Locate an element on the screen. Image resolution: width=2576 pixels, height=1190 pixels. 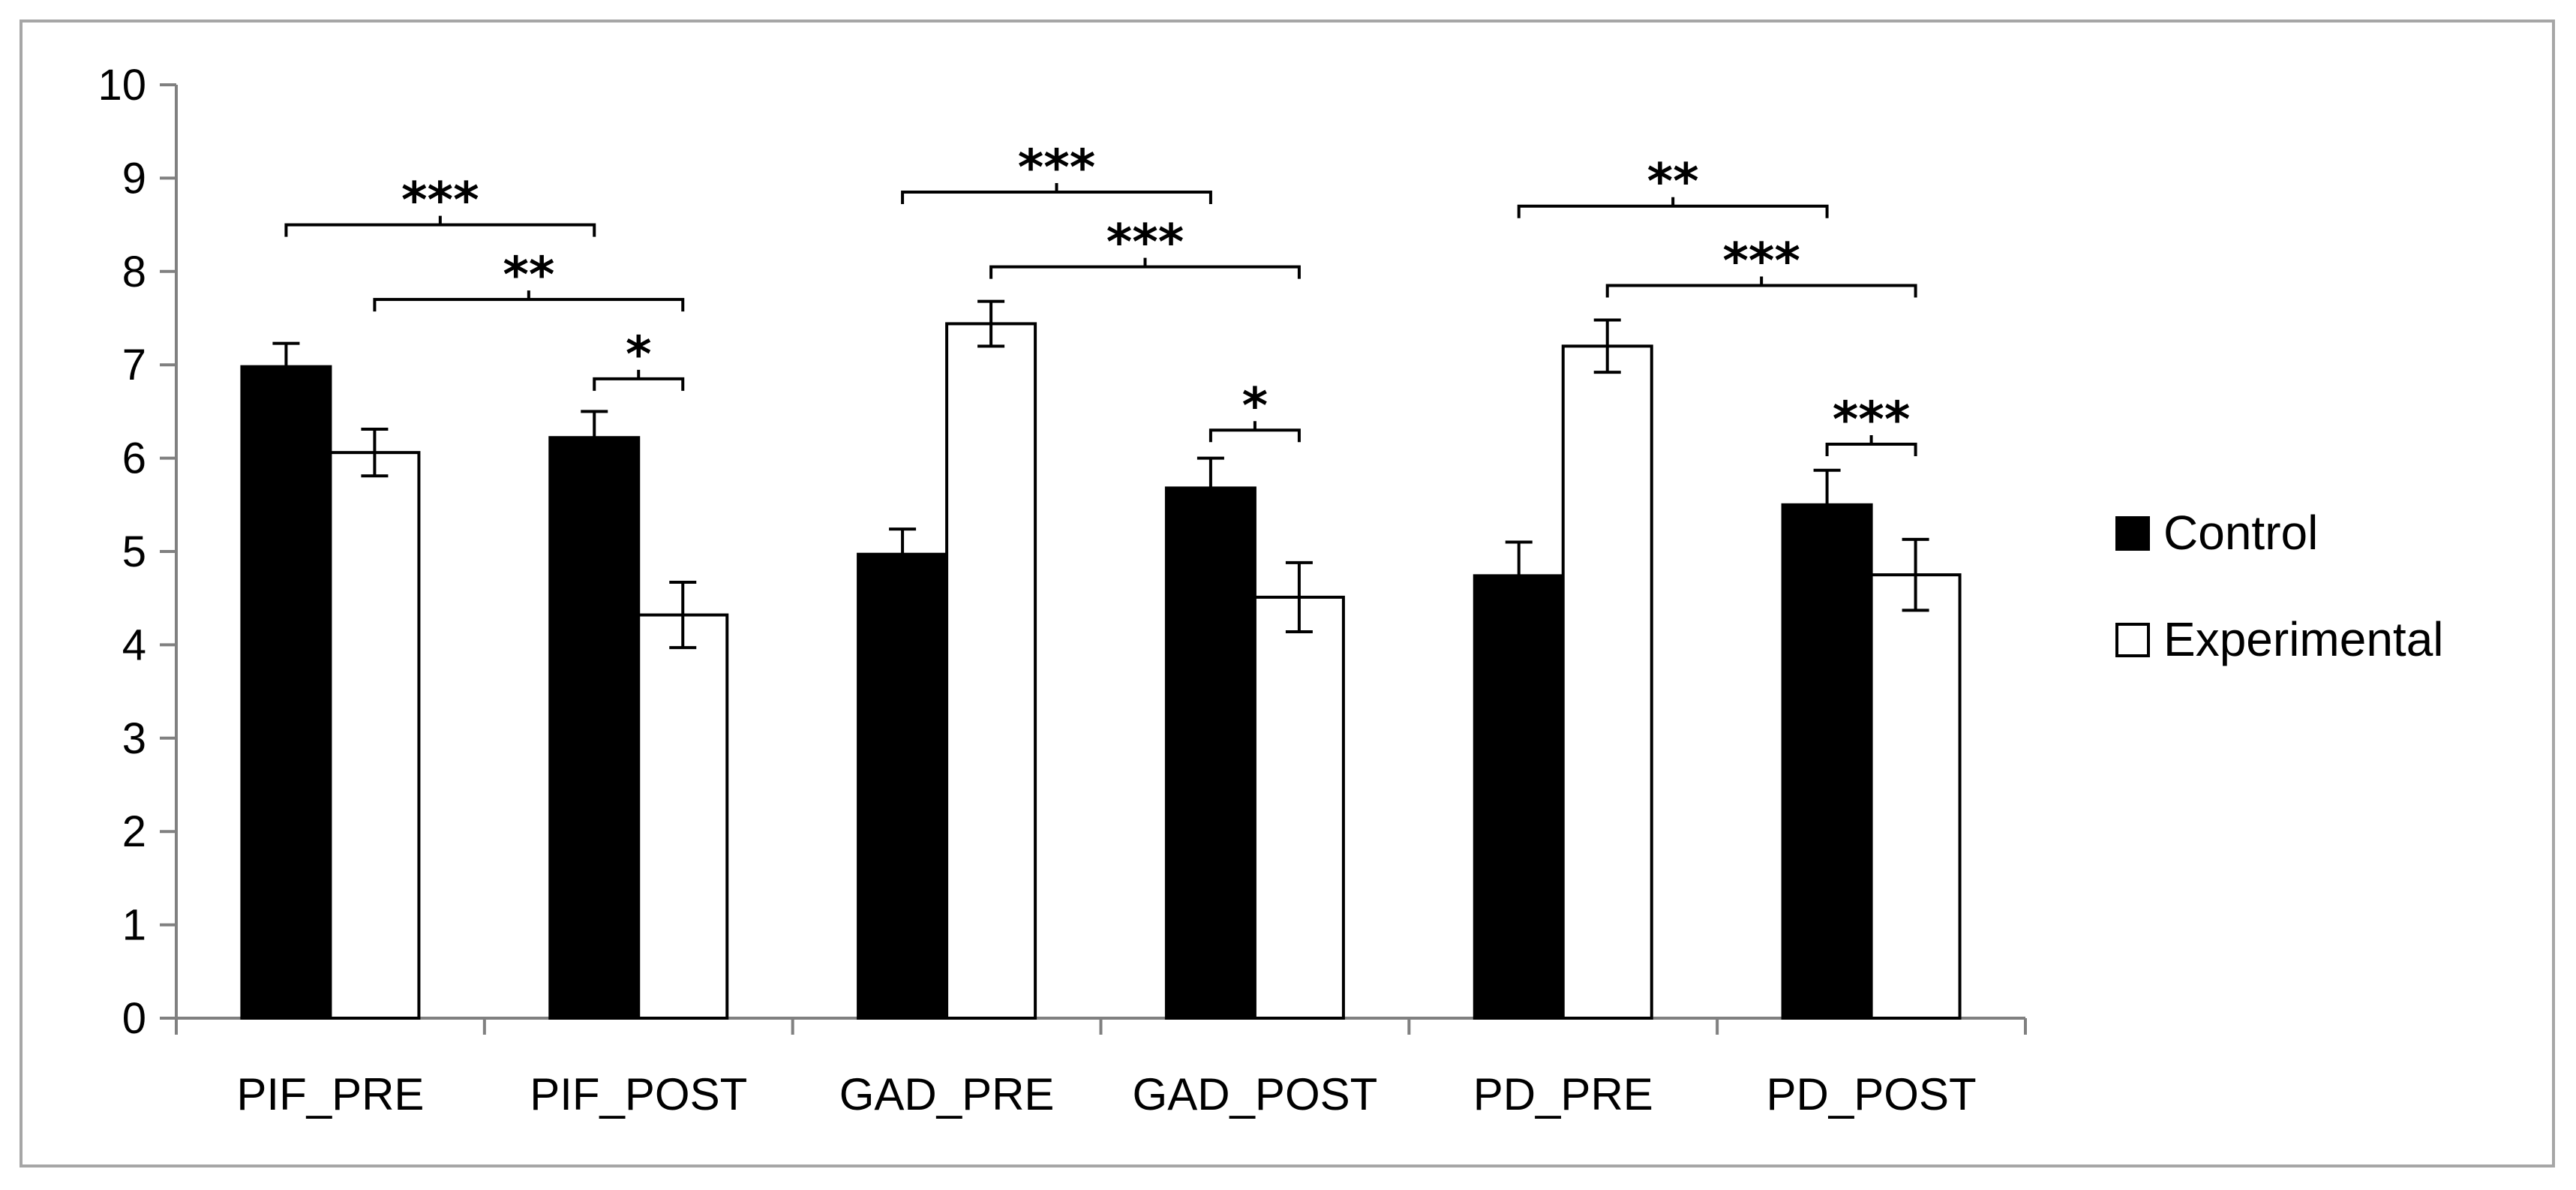
x-tick-label: GAD_POST is located at coordinates (1255, 1094).